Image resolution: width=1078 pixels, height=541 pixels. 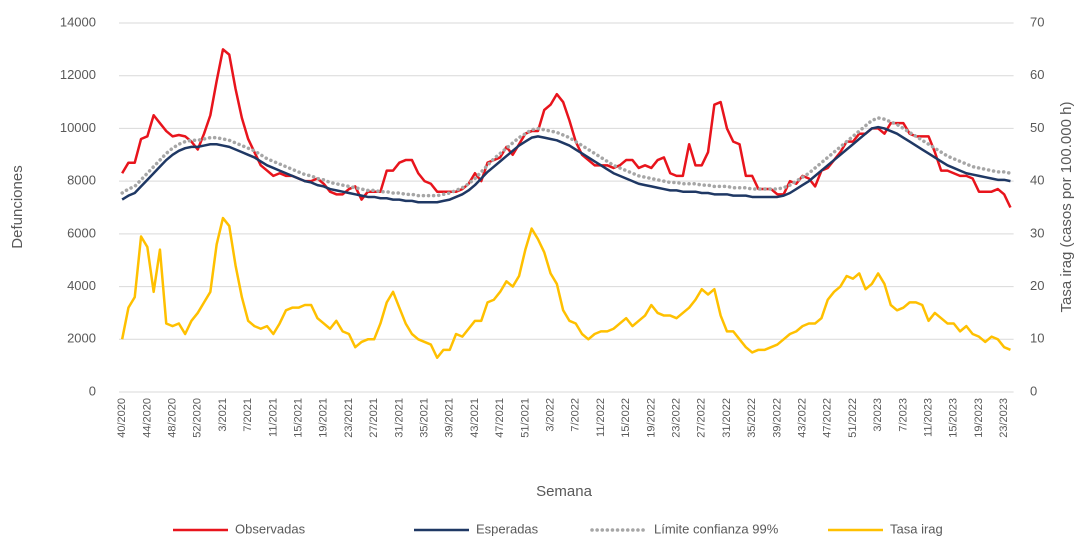 I want to click on x-tick-label: 40/2020, so click(x=122, y=418).